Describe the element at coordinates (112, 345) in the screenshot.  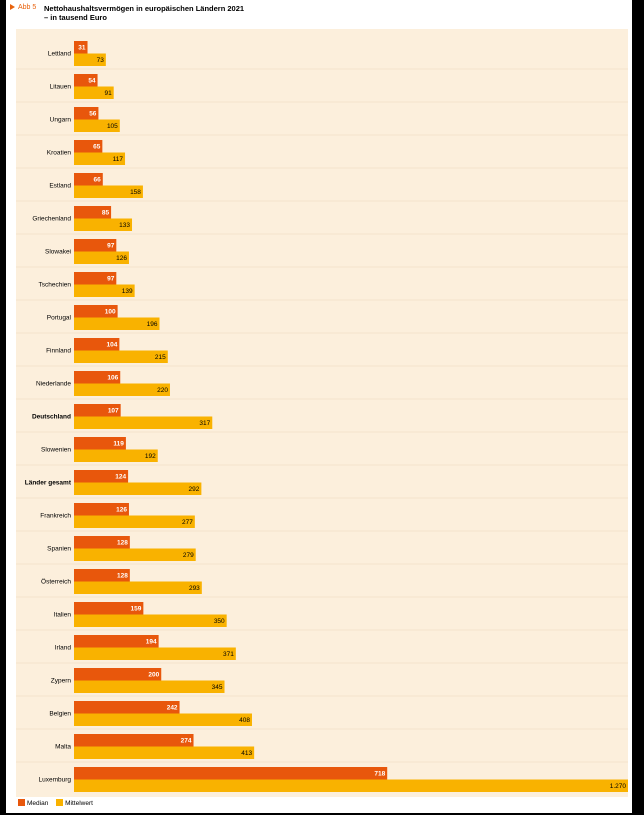
I see `data-label-median: 104` at that location.